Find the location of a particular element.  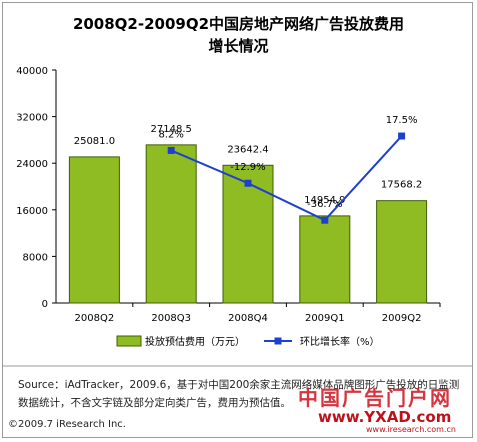

watermark-url-small: www.iresearch.com.cn is located at coordinates (411, 429).